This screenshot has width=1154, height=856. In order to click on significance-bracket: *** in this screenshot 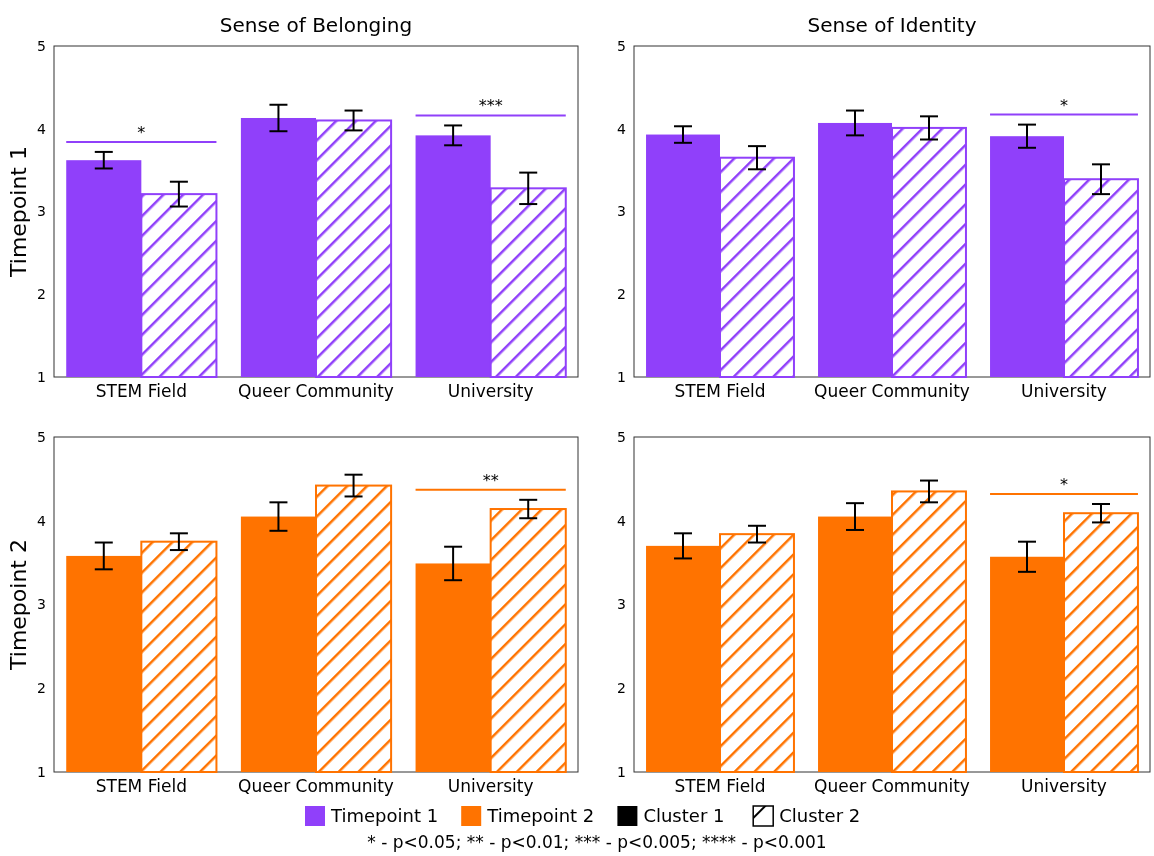, I will do `click(490, 106)`.